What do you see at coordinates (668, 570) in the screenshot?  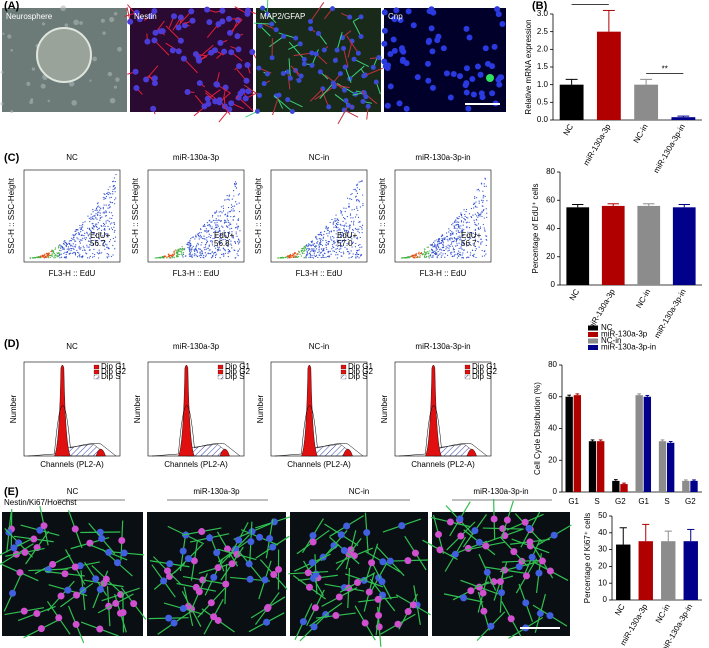 I see `bar` at bounding box center [668, 570].